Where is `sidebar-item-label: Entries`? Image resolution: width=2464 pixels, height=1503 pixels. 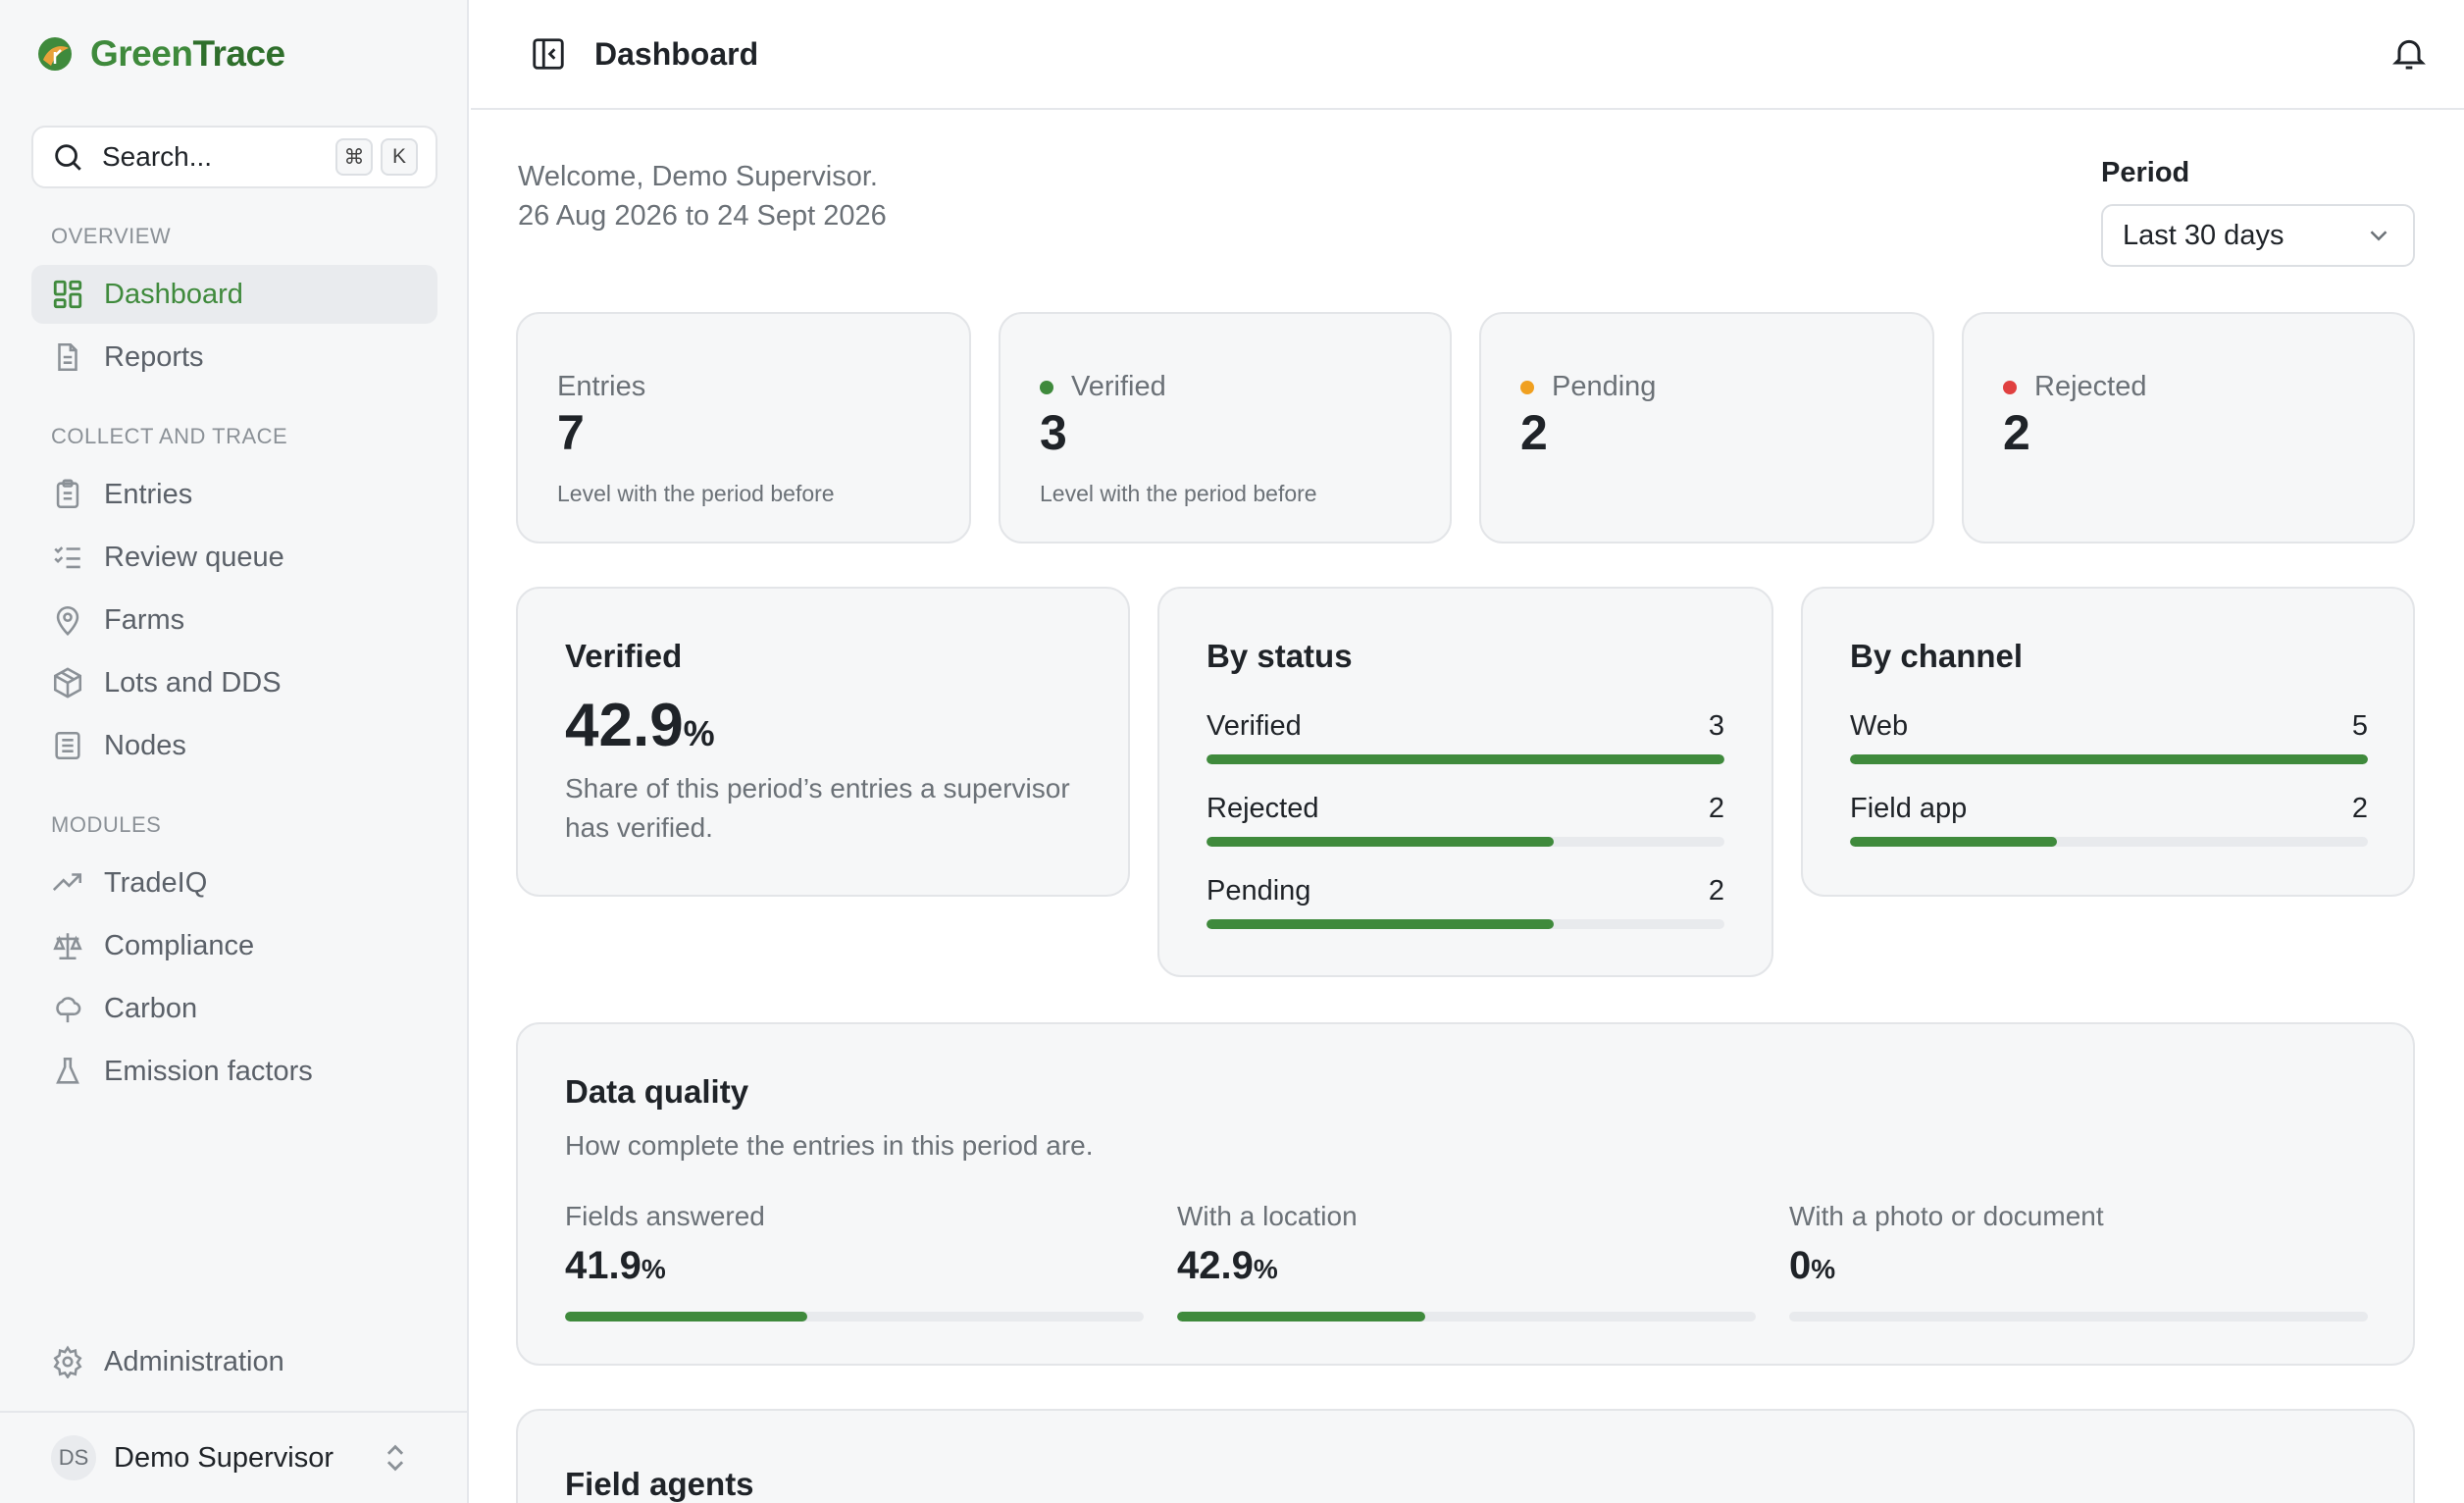 sidebar-item-label: Entries is located at coordinates (148, 494).